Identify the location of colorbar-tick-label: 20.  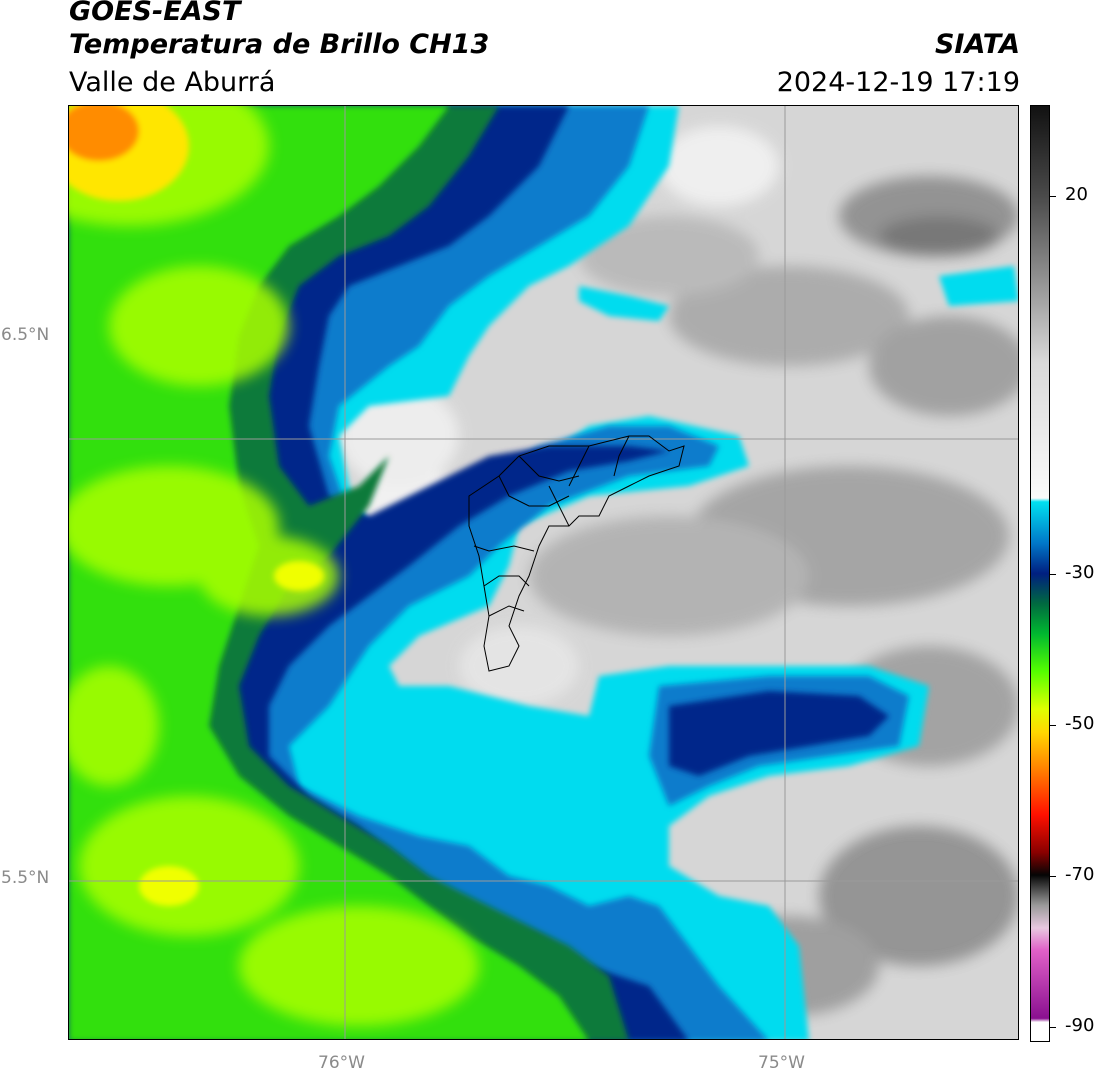
(1076, 194).